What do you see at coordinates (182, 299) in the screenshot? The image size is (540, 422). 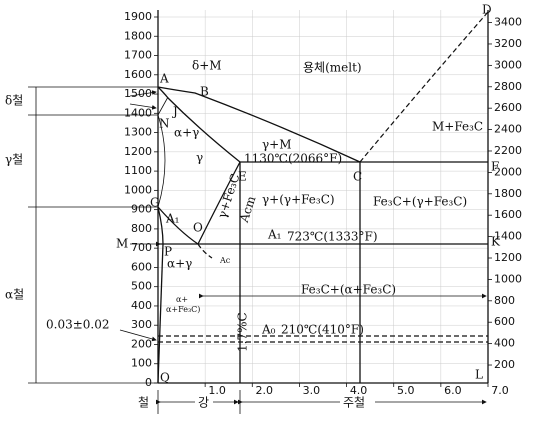 I see `region-label: α+` at bounding box center [182, 299].